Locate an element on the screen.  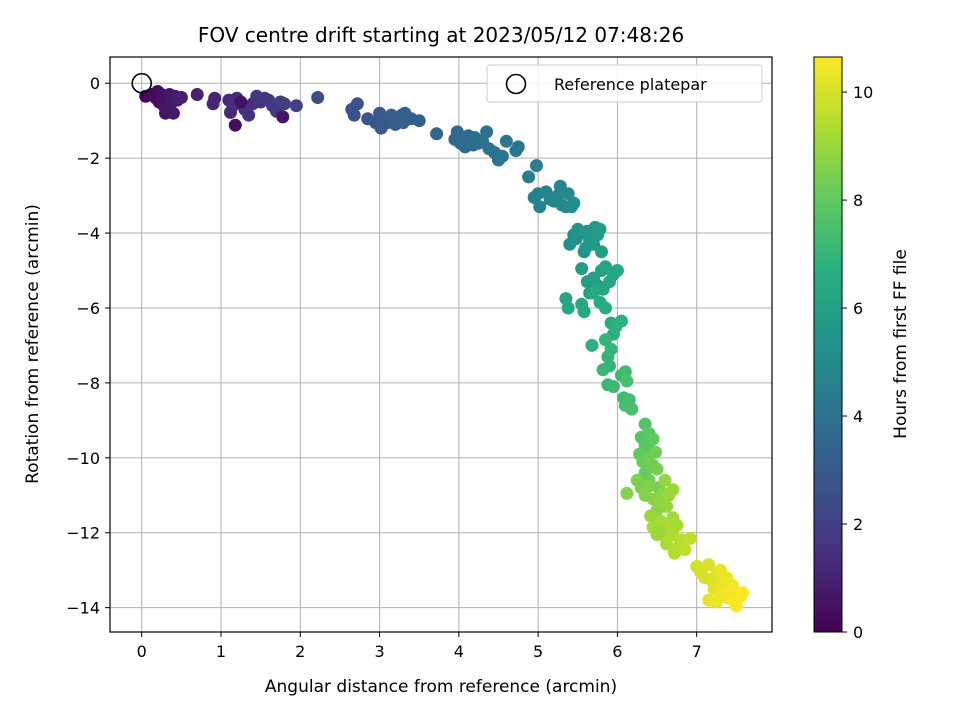
y-tick-label: −10 is located at coordinates (83, 458).